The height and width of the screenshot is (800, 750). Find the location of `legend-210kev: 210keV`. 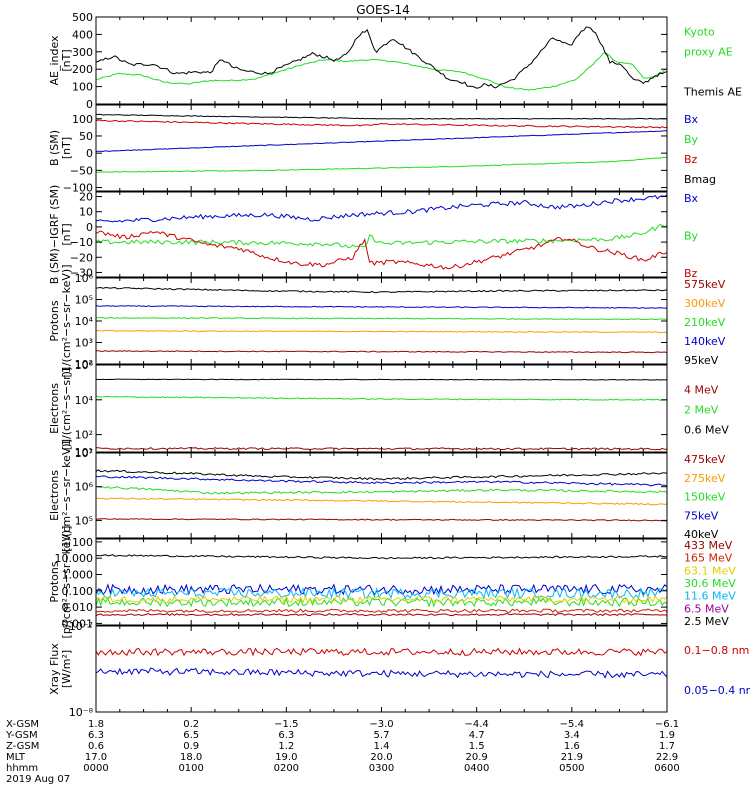

legend-210kev: 210keV is located at coordinates (705, 322).